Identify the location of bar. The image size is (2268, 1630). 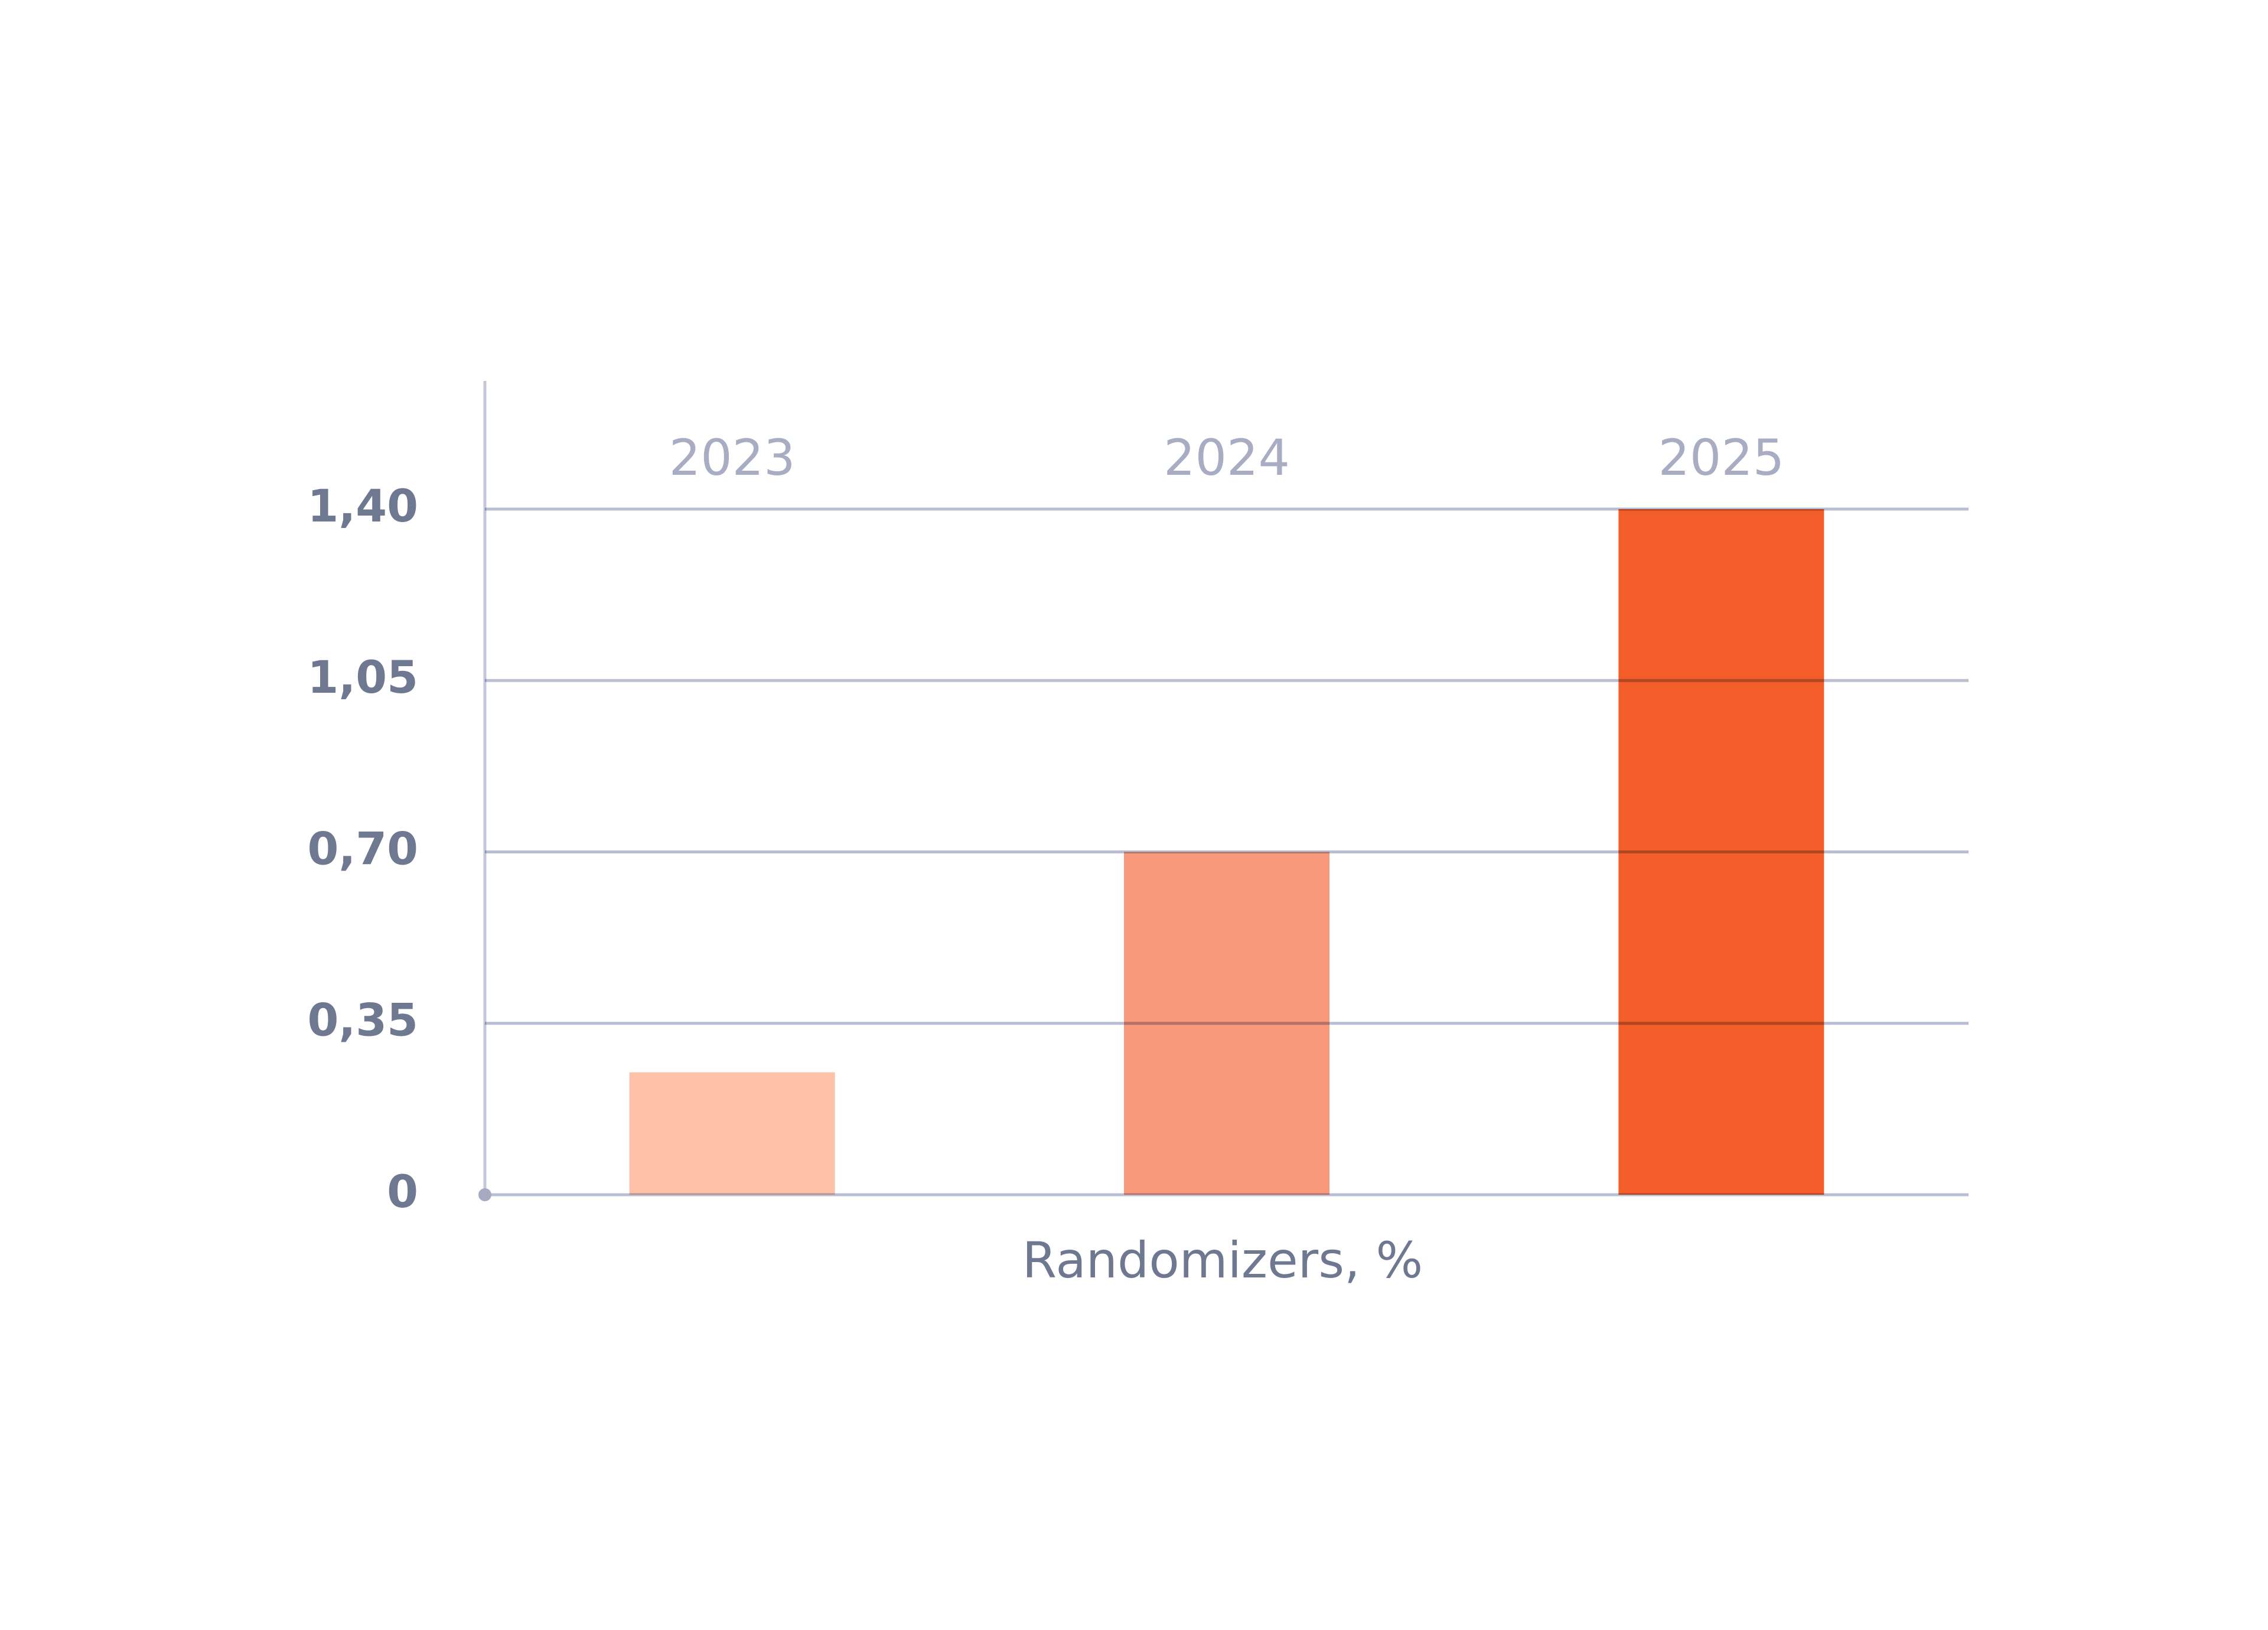
(732, 1133).